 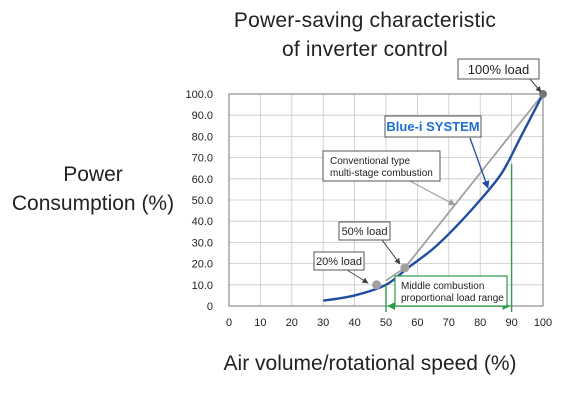 What do you see at coordinates (202, 159) in the screenshot?
I see `y-tick-label: 70.0` at bounding box center [202, 159].